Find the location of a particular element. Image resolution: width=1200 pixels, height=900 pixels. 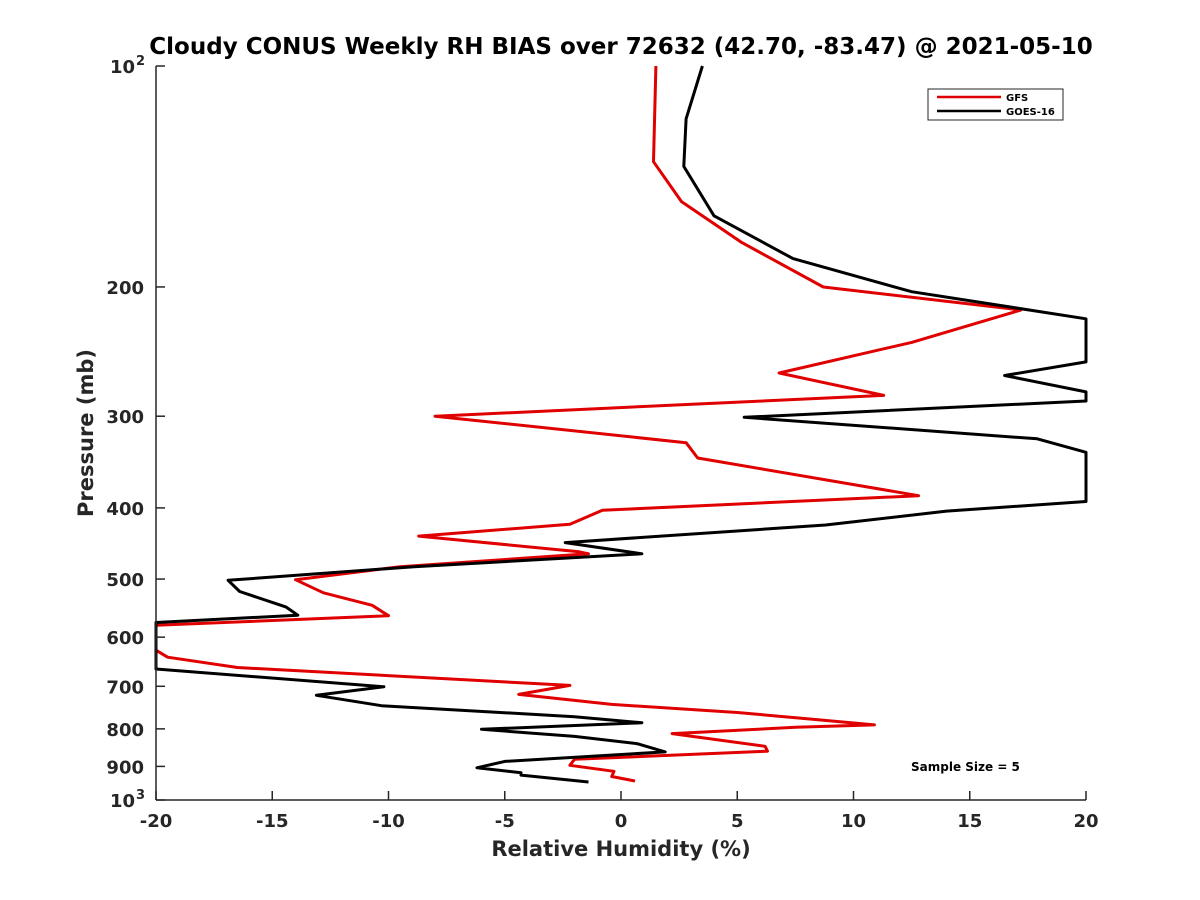

legend-box is located at coordinates (995, 104).